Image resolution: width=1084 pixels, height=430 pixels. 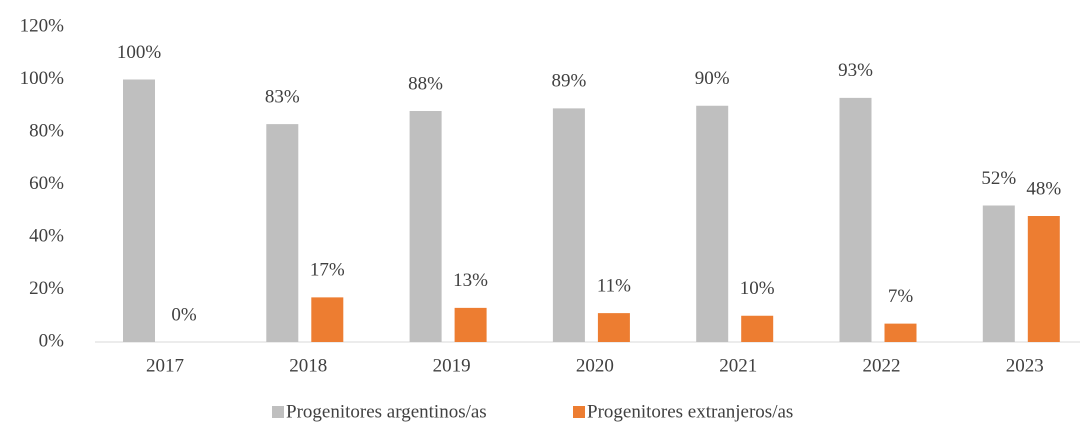 What do you see at coordinates (46, 130) in the screenshot?
I see `y-tick-label: 80%` at bounding box center [46, 130].